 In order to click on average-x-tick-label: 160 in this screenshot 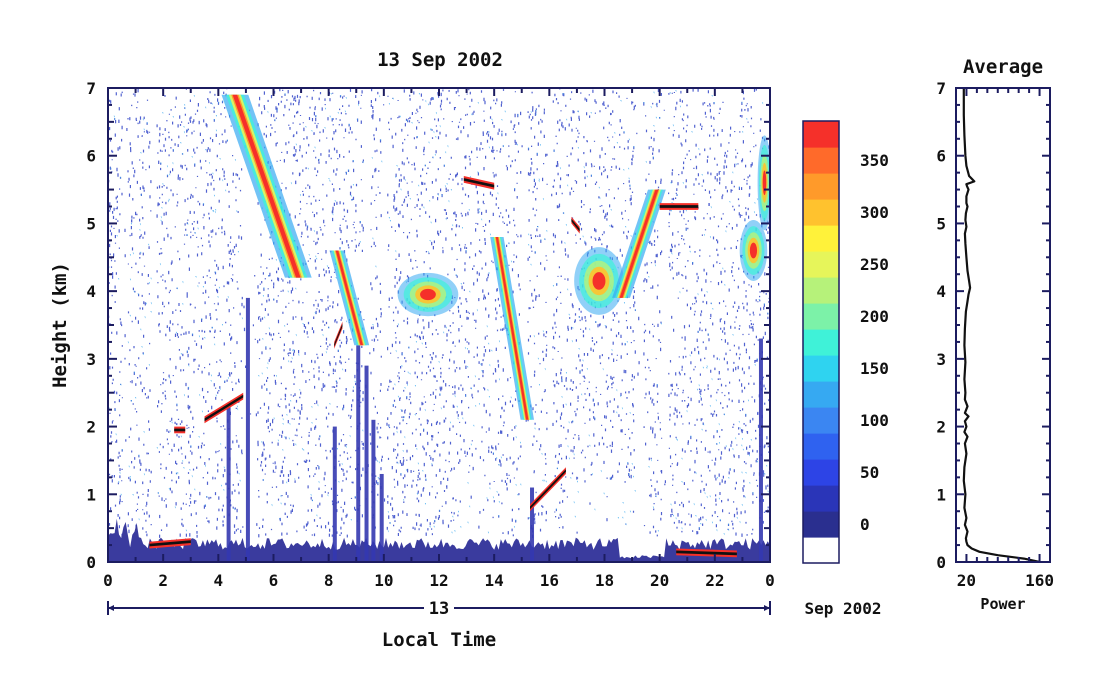, I will do `click(1039, 580)`.